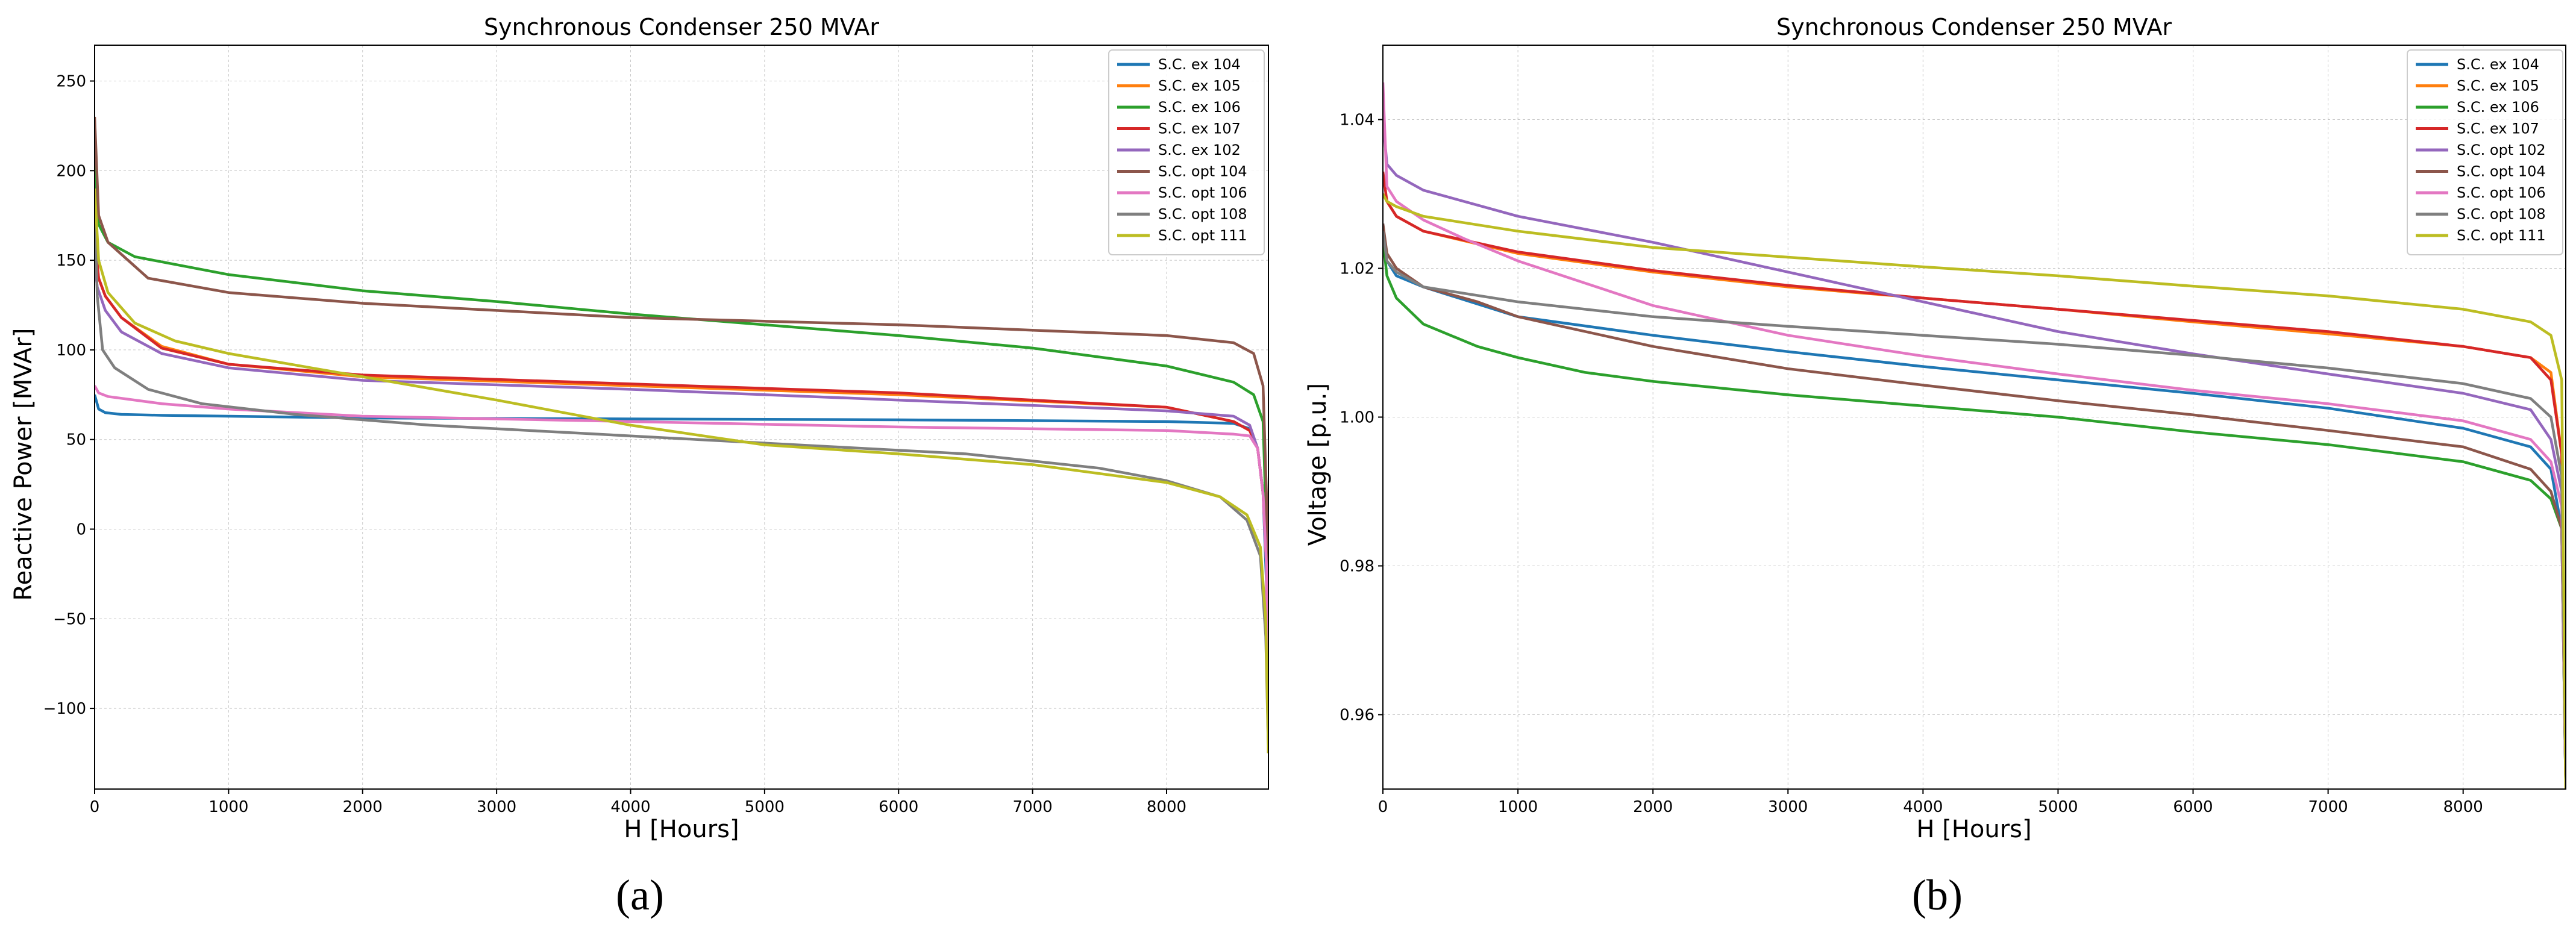 The image size is (2576, 933). I want to click on y-tick-label: 0.96, so click(1357, 716).